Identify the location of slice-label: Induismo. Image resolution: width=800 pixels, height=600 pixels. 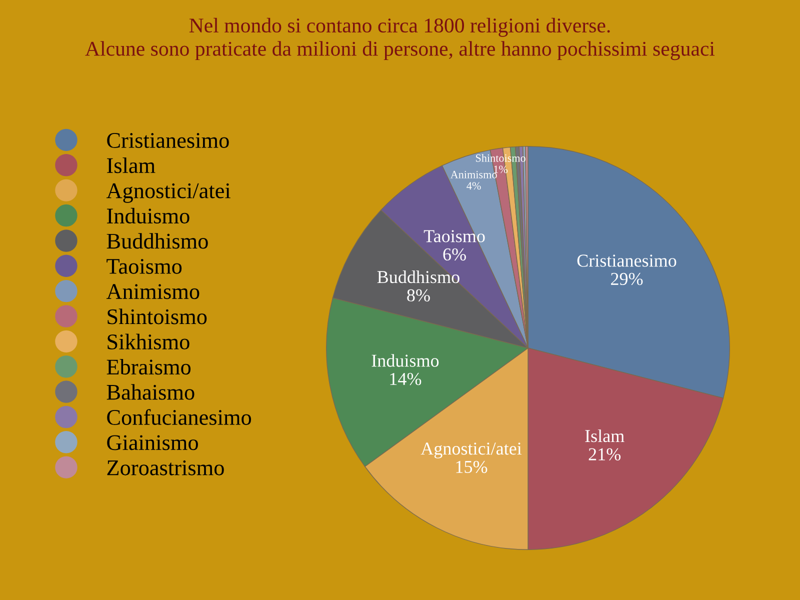
(405, 360).